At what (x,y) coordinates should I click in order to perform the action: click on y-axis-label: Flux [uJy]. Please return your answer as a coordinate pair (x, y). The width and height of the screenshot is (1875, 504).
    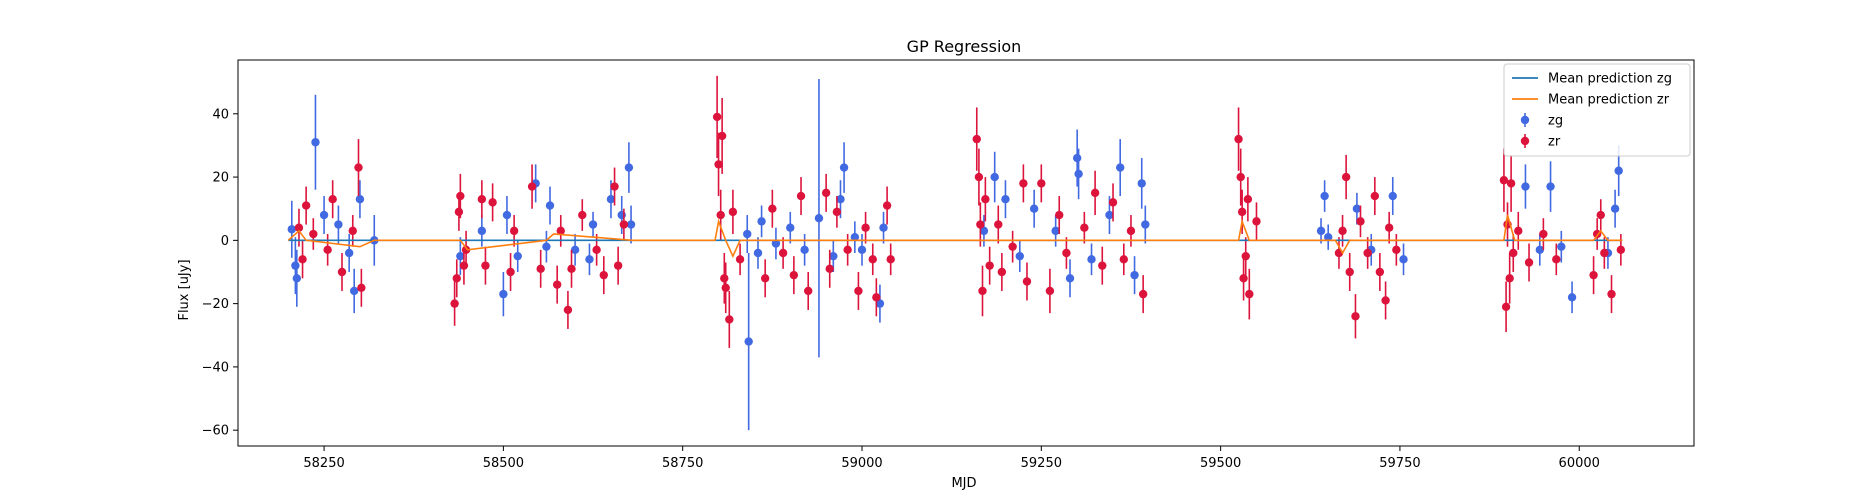
    Looking at the image, I should click on (184, 289).